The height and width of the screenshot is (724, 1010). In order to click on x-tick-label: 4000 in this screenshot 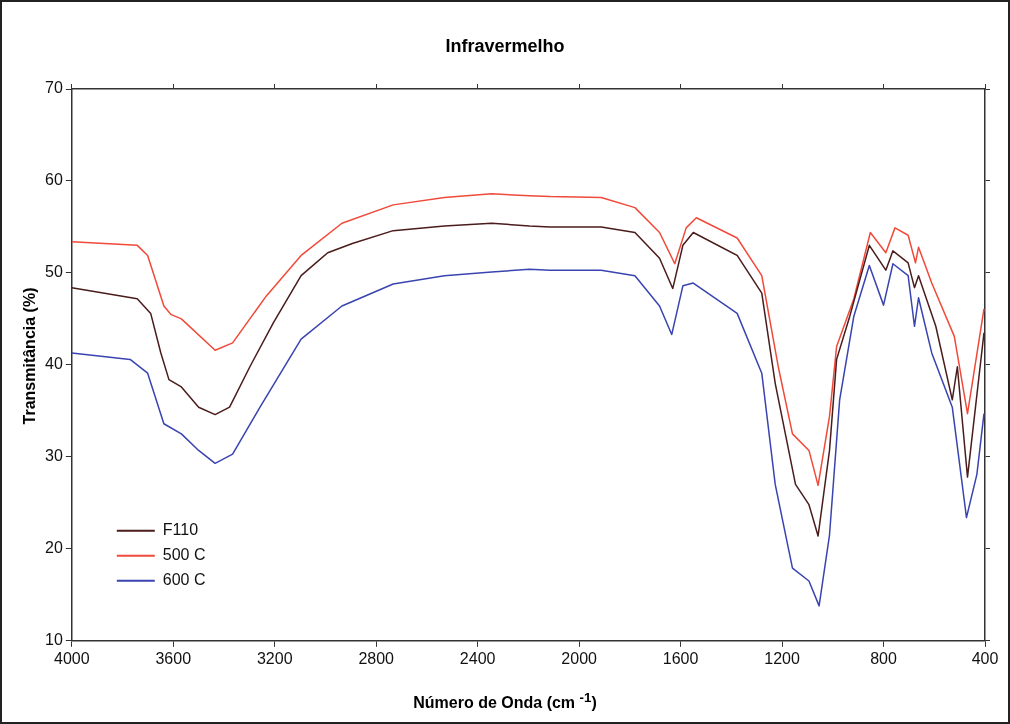, I will do `click(72, 658)`.